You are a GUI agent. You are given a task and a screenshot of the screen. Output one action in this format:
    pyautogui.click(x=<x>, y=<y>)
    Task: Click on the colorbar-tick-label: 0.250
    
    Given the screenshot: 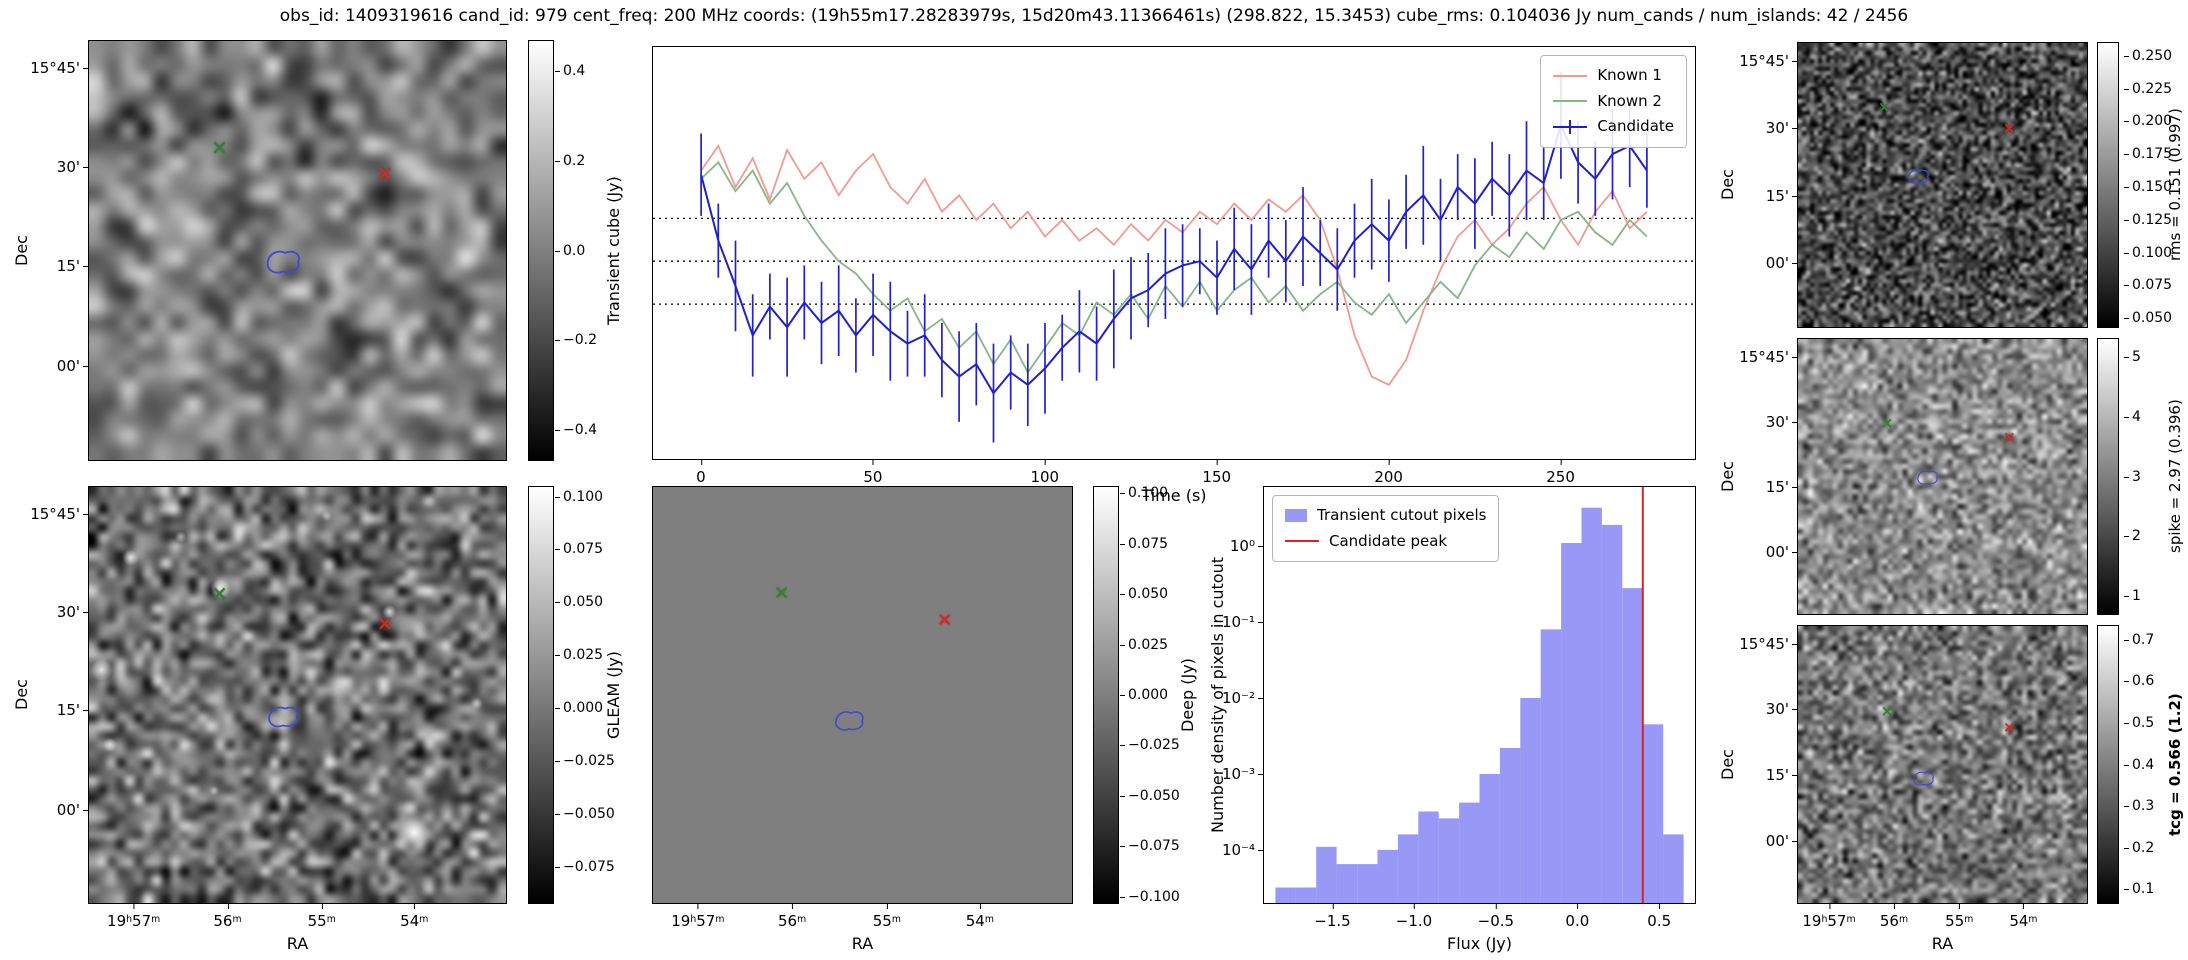 What is the action you would take?
    pyautogui.click(x=2148, y=55)
    